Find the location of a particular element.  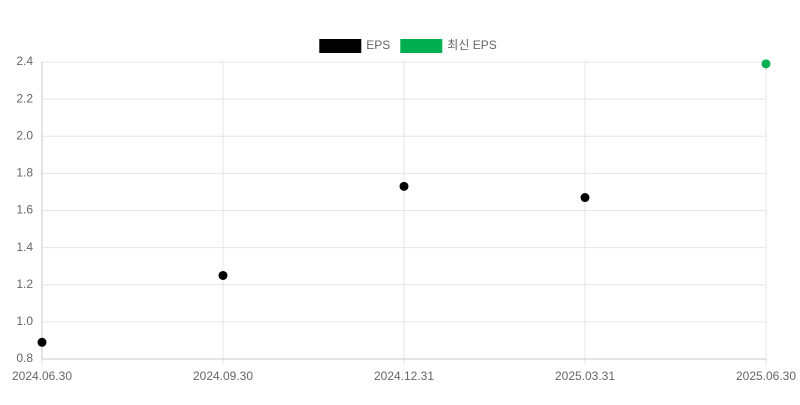

y-tick-label: 2.0 is located at coordinates (24, 135).